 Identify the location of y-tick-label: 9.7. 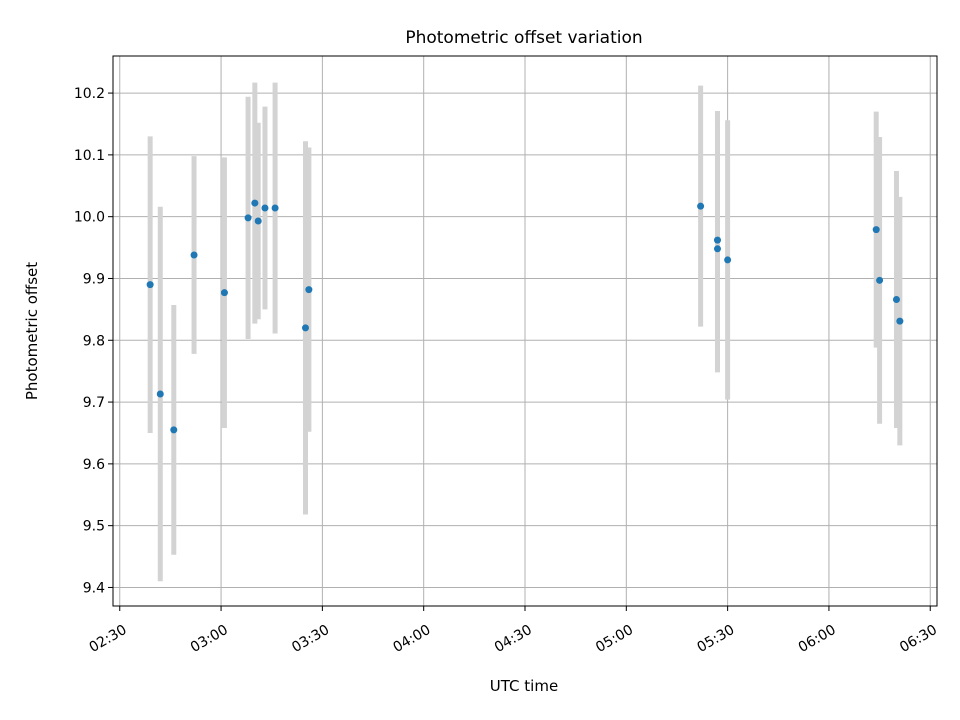
(94, 403).